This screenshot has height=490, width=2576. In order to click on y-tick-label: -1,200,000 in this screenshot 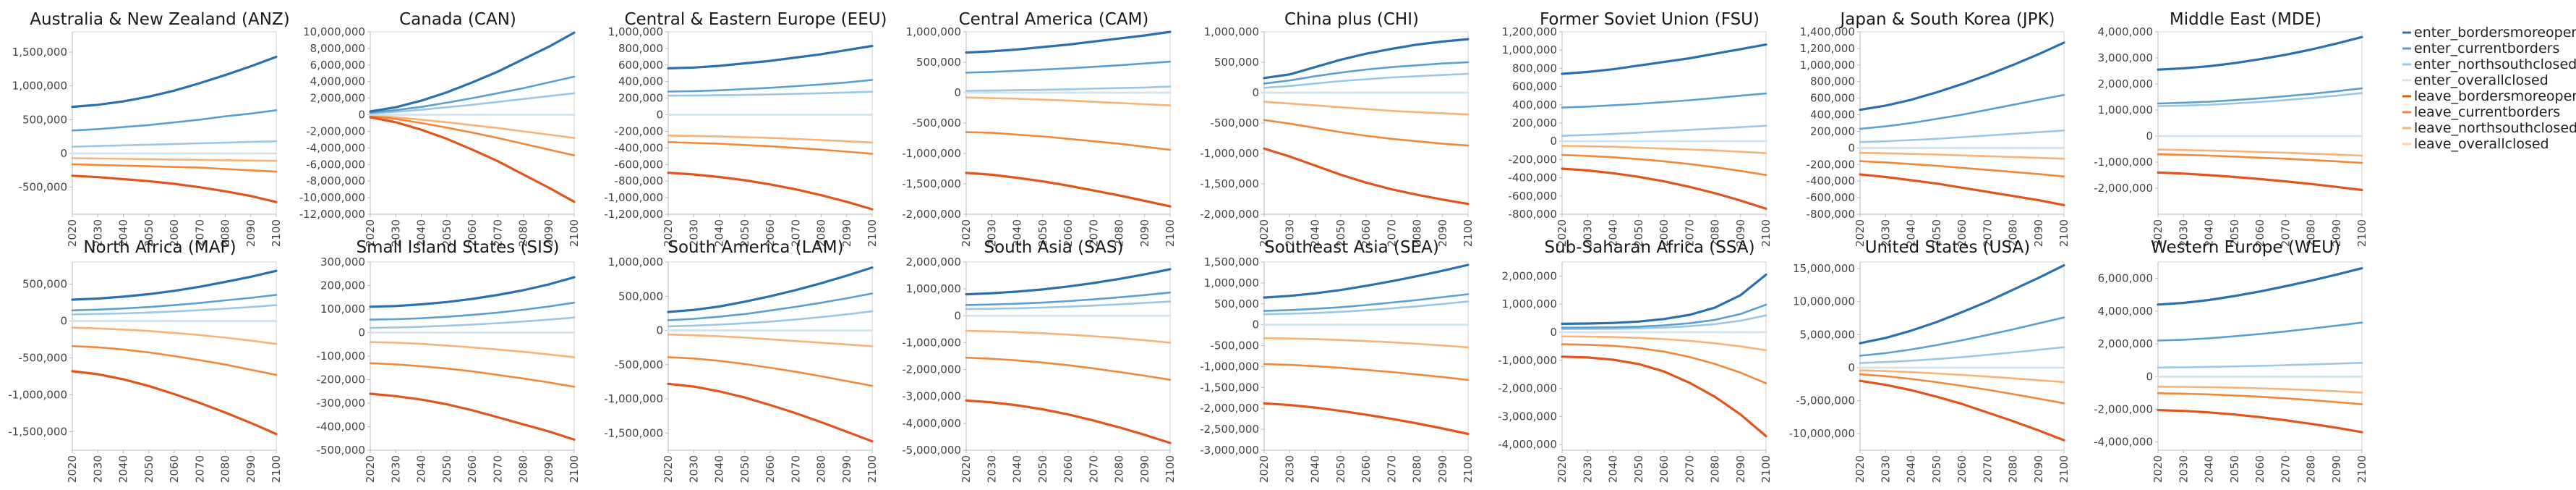, I will do `click(633, 214)`.